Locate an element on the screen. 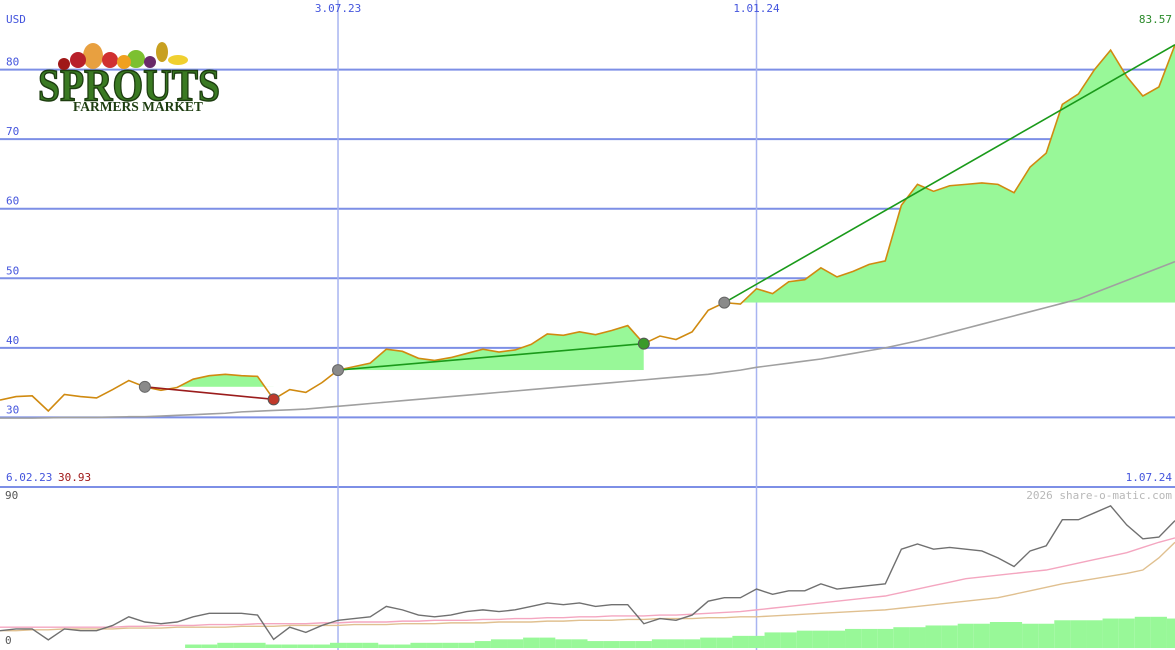  y-tick-label: 90 is located at coordinates (11, 495).